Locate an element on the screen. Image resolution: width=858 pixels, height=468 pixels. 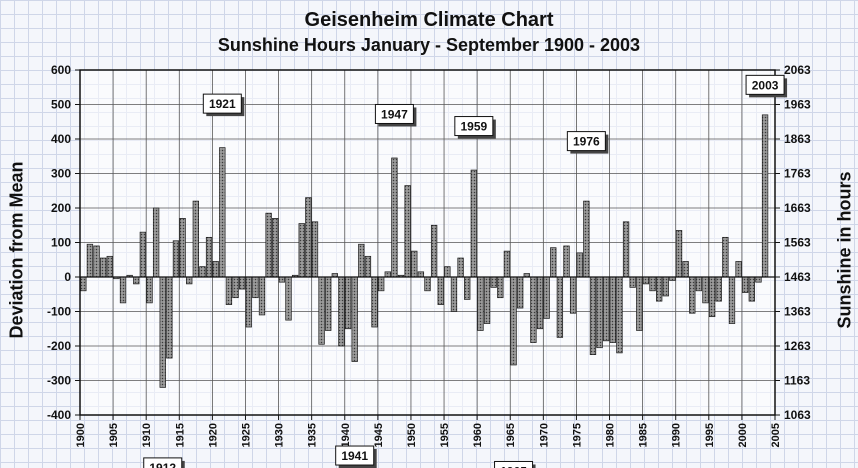
x-tick-label: 1945 is located at coordinates (379, 435).